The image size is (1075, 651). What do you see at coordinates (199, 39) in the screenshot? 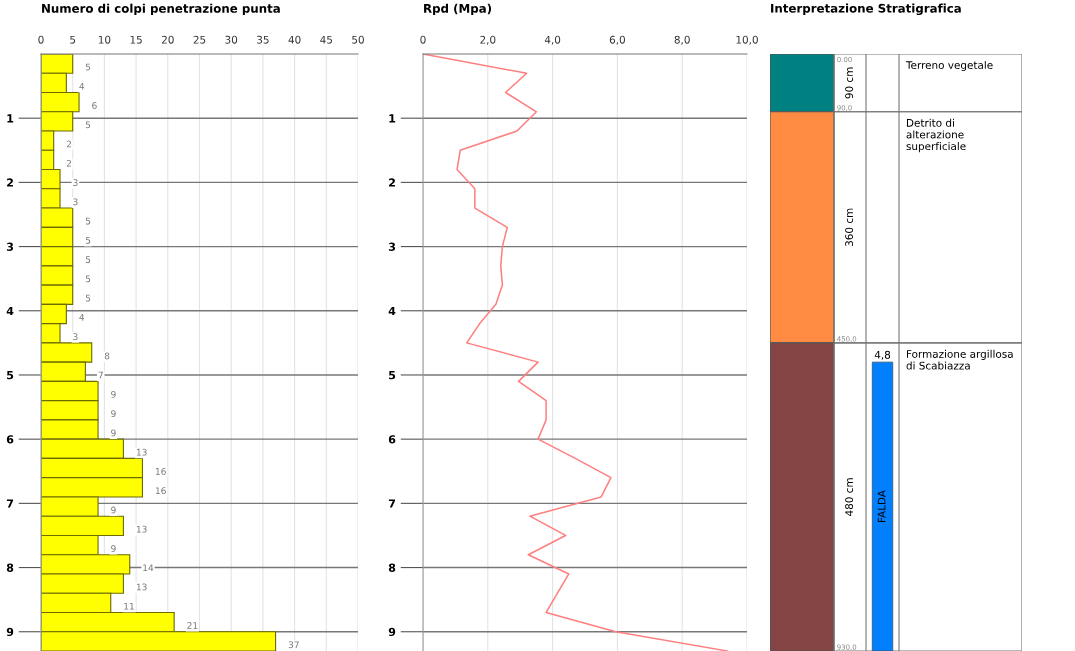
I see `x-tick-label: 25` at bounding box center [199, 39].